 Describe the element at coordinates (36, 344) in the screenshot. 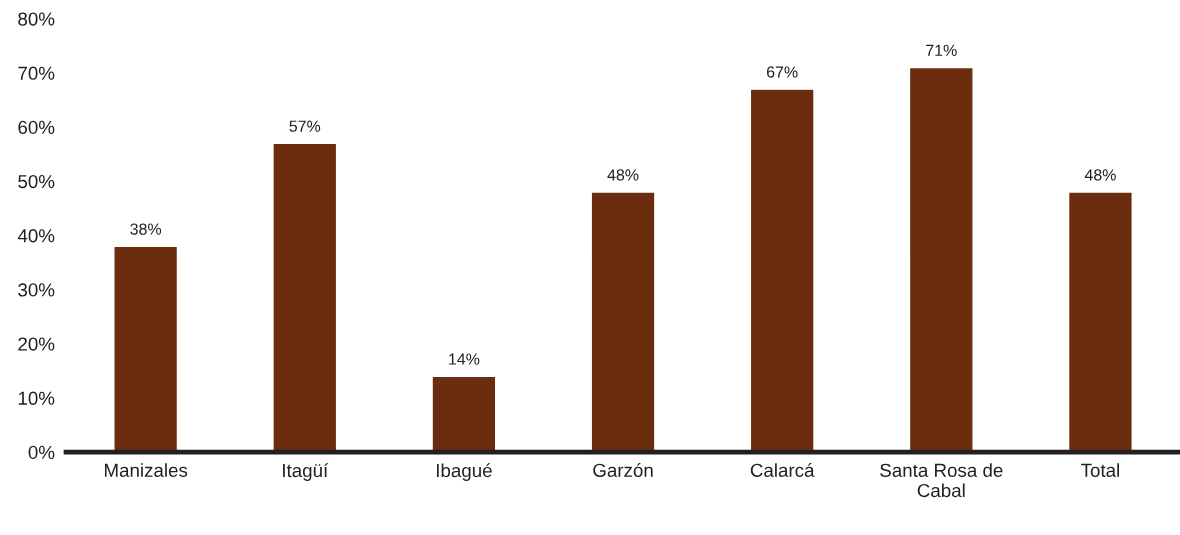

I see `y-tick-label: 20%` at that location.